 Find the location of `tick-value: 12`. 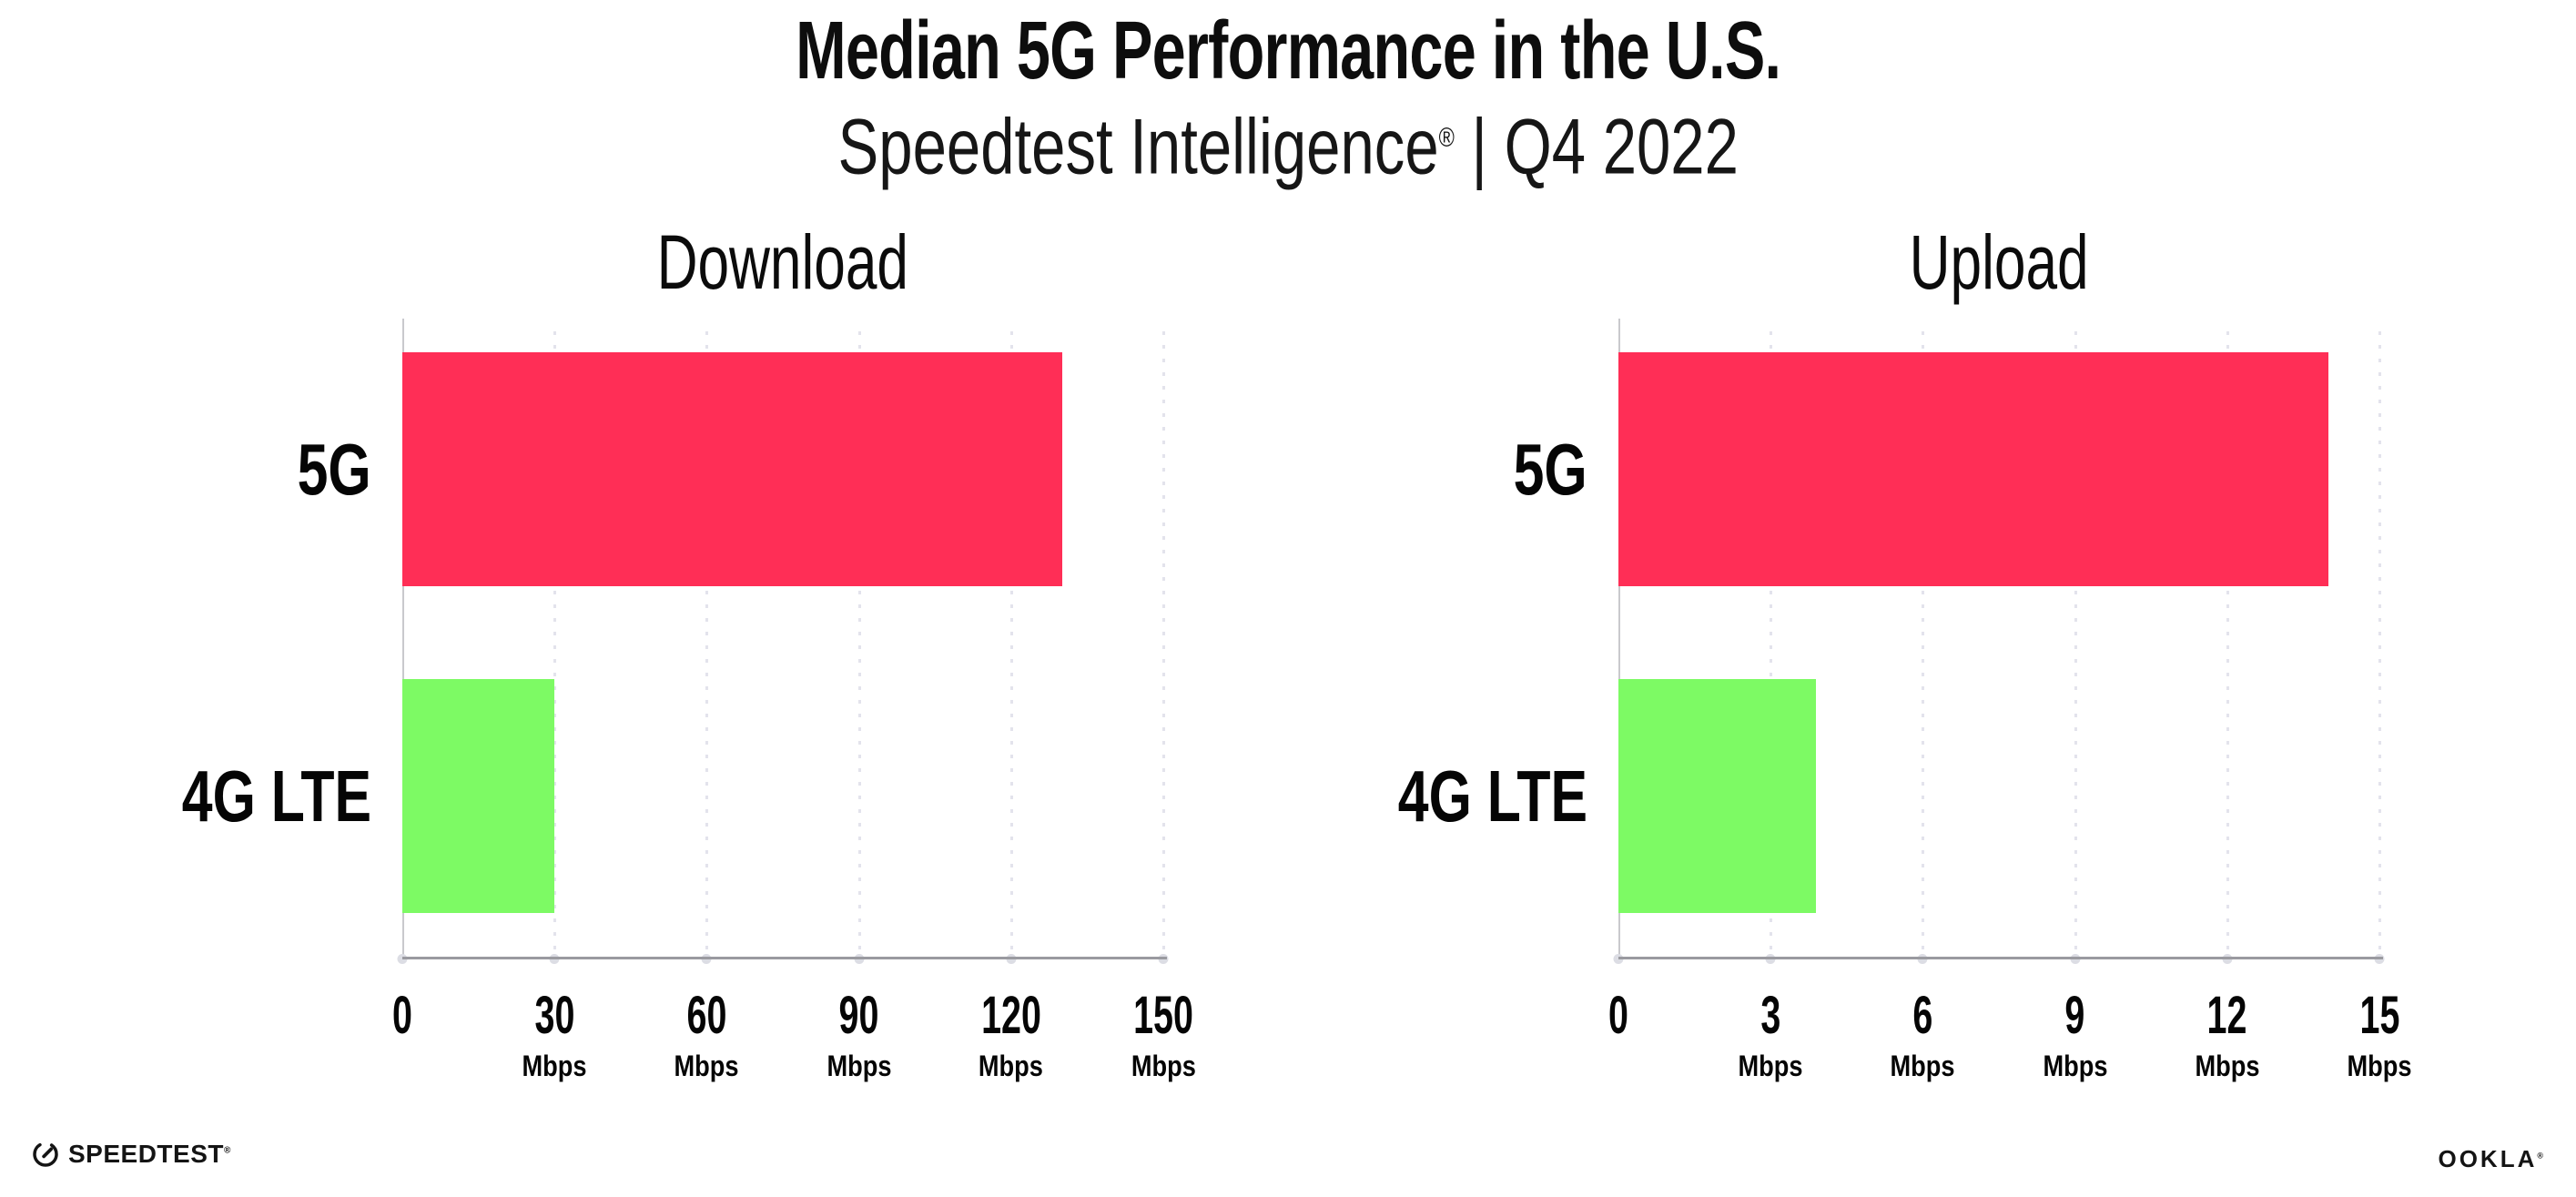

tick-value: 12 is located at coordinates (2227, 1016).